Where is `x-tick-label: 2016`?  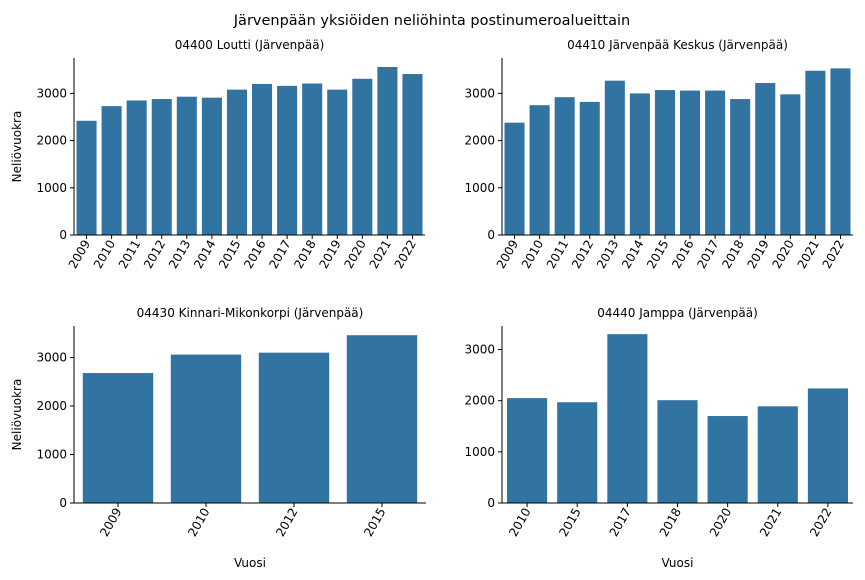 x-tick-label: 2016 is located at coordinates (682, 254).